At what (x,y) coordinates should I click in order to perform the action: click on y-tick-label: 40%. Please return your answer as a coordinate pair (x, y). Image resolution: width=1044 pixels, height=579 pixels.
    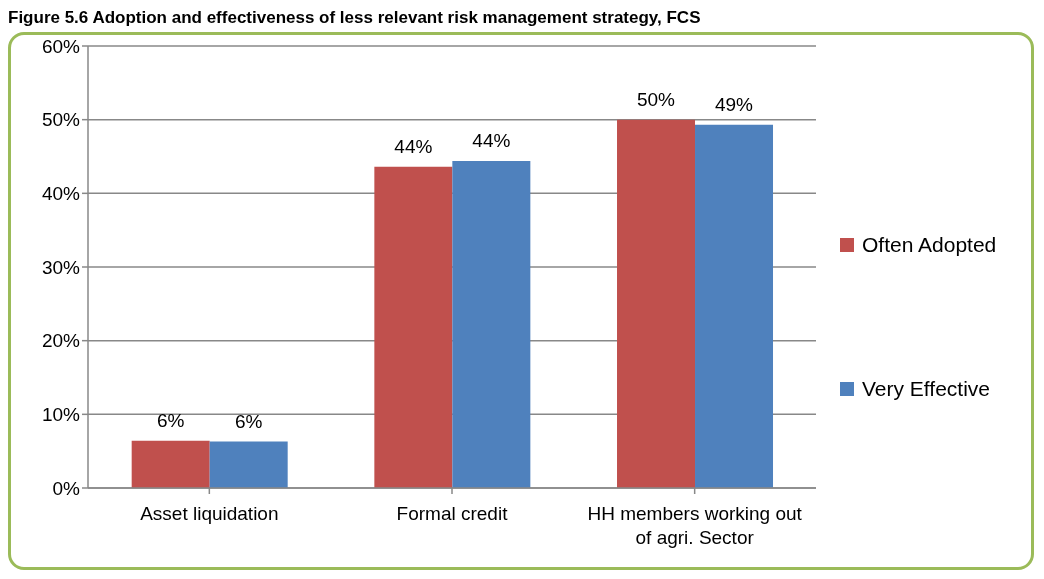
    Looking at the image, I should click on (61, 194).